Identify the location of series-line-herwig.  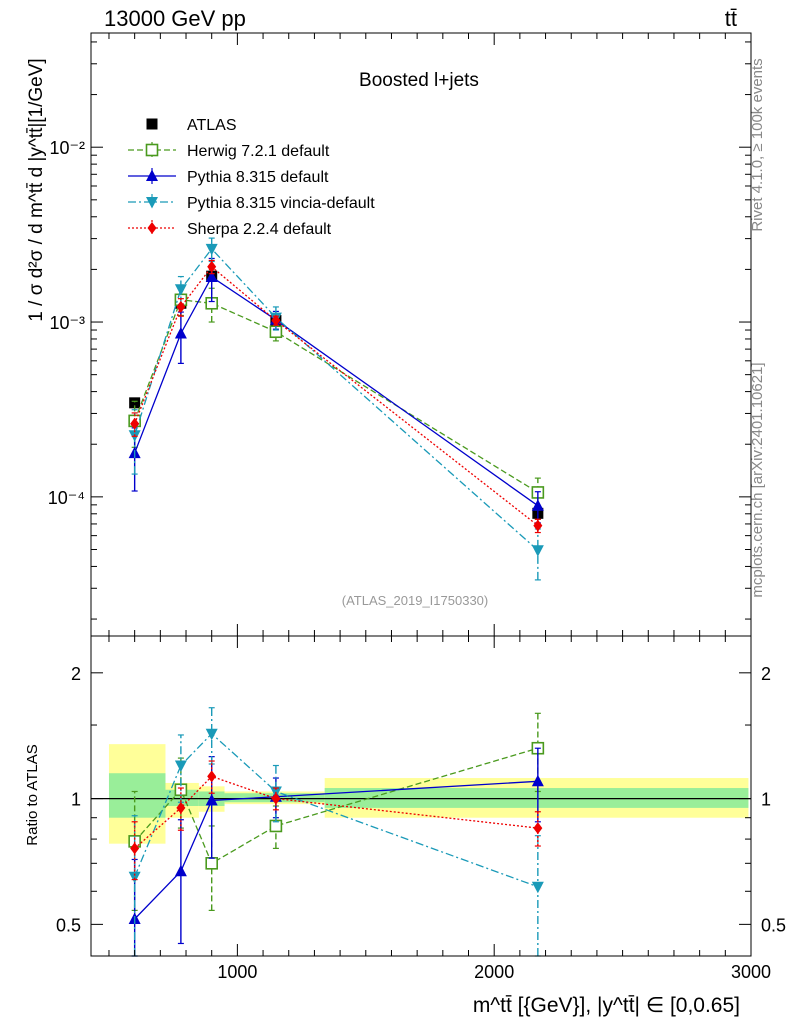
(336, 396).